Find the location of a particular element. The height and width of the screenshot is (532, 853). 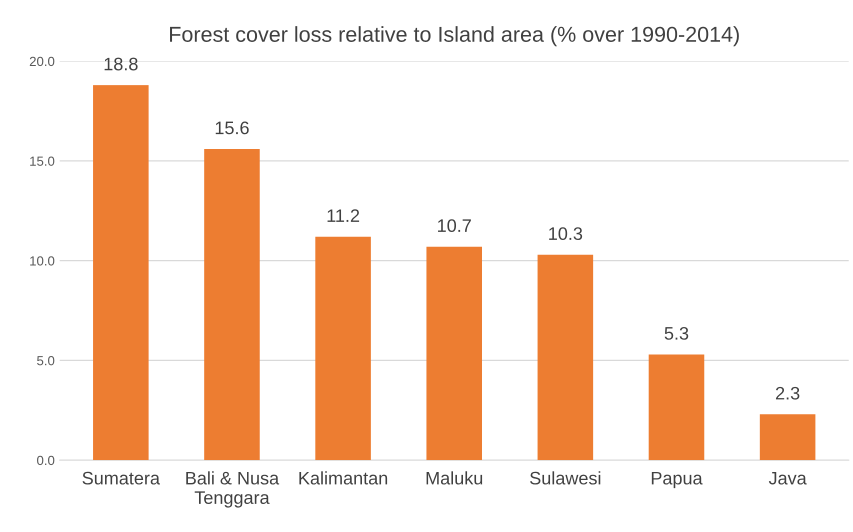

data-label: 11.2 is located at coordinates (344, 215).